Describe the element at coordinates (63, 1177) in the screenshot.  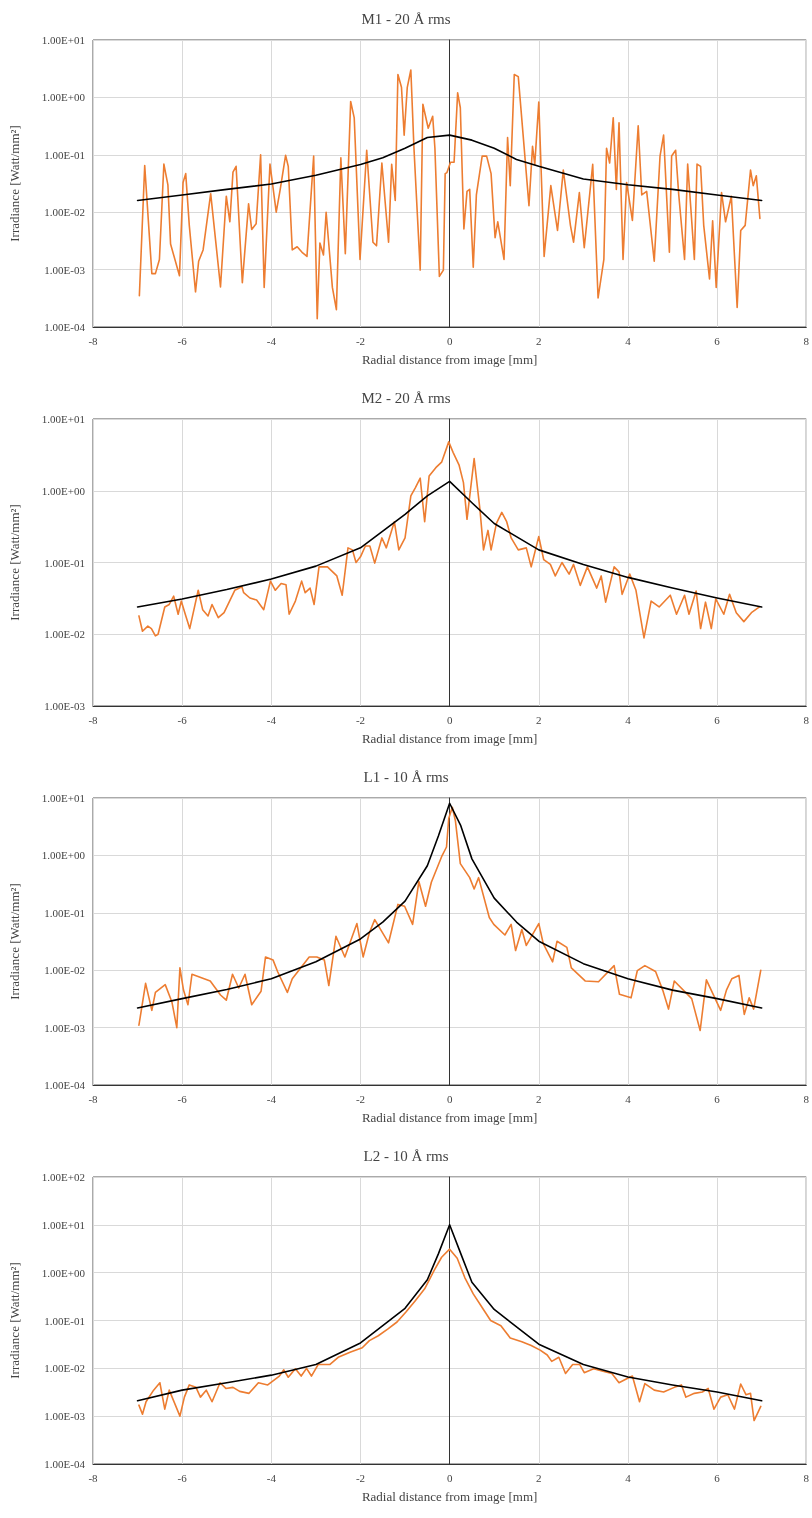
I see `y-tick-label: 1.00E+02` at that location.